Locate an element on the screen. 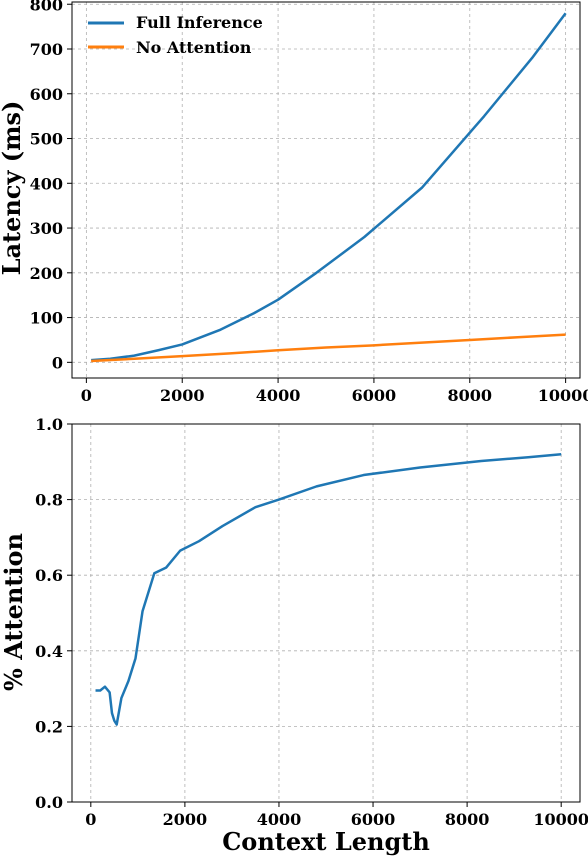 This screenshot has height=856, width=588. latency-y-axis-label: Latency (ms) is located at coordinates (13, 188).